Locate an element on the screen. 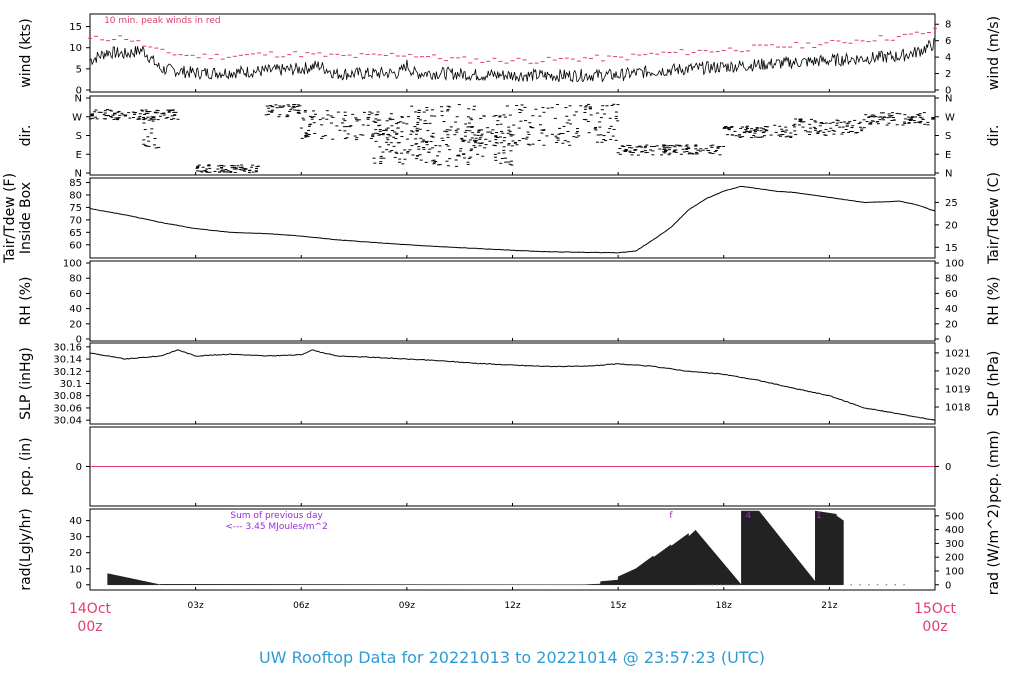 This screenshot has height=700, width=1024. rad-right-tick-label: 200 is located at coordinates (954, 558).